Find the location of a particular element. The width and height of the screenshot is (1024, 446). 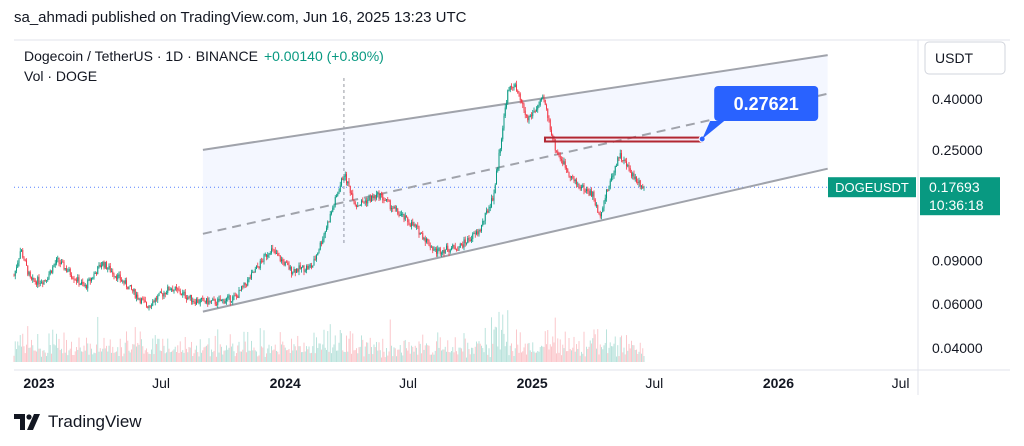

annotations: 0.27621 is located at coordinates (681, 114).